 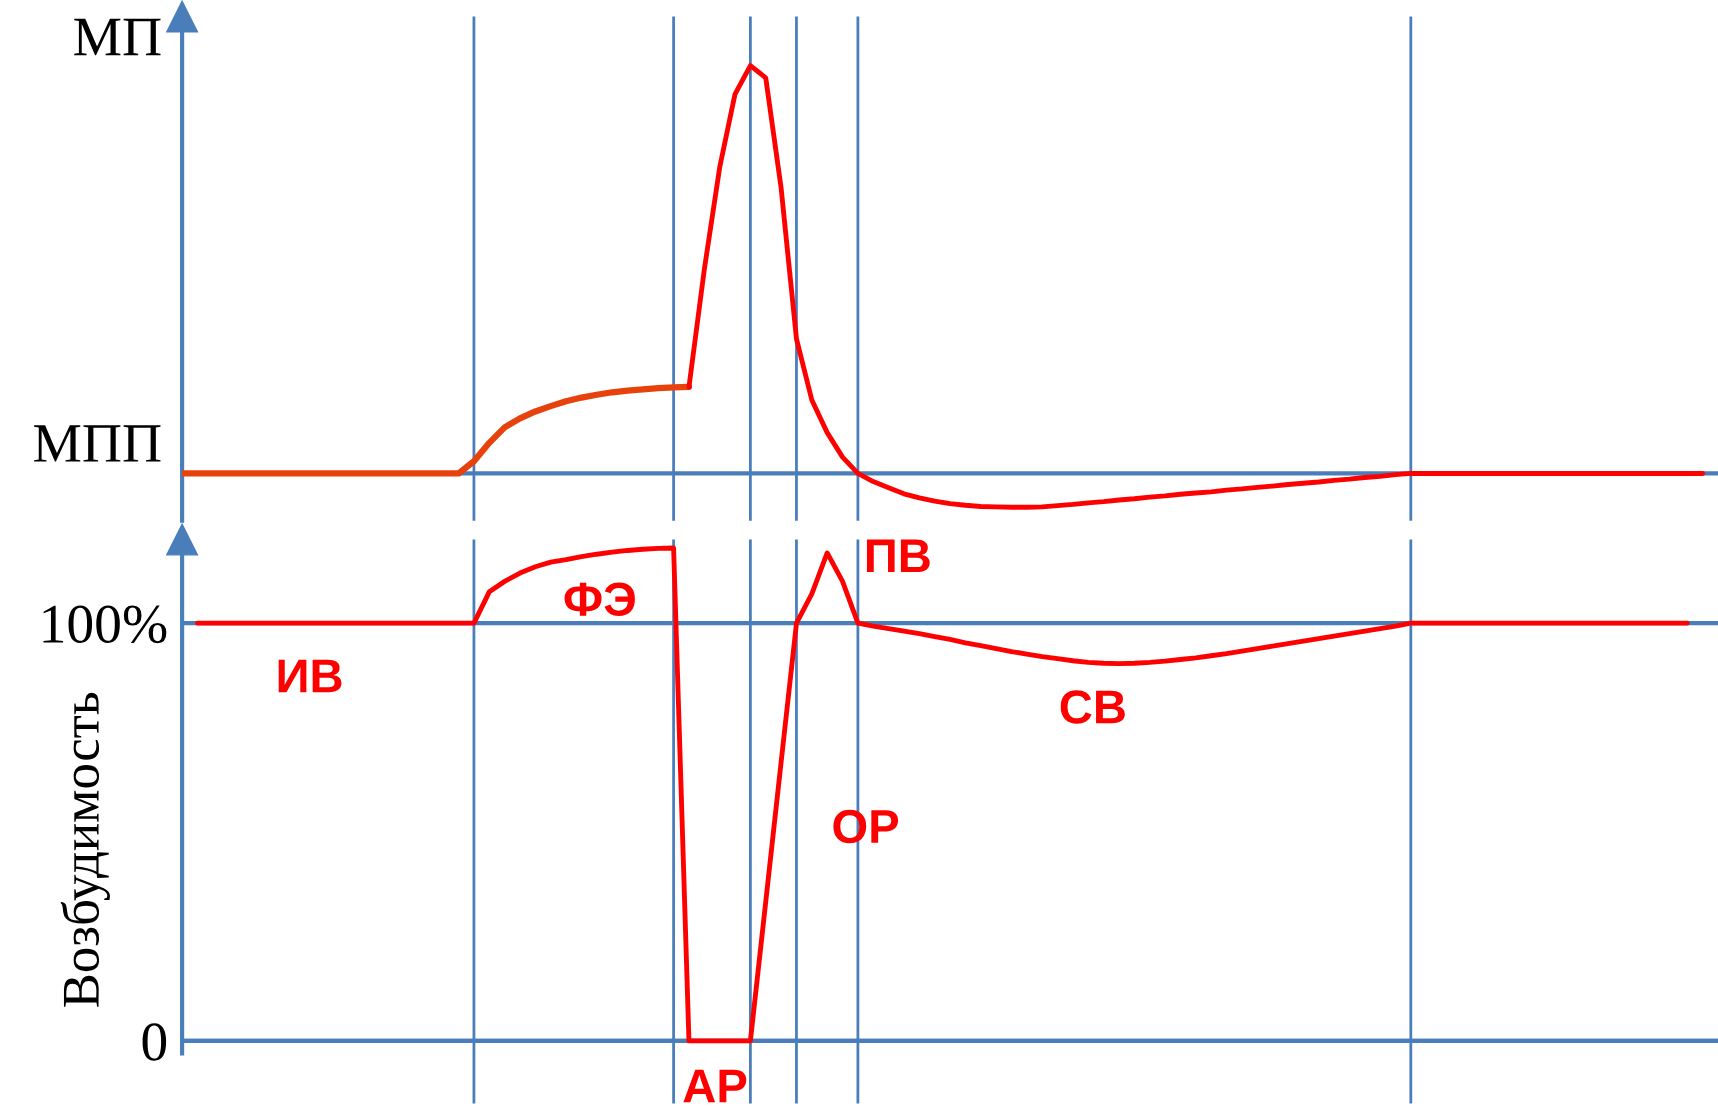 What do you see at coordinates (105, 624) in the screenshot?
I see `y-tick-label: 100%` at bounding box center [105, 624].